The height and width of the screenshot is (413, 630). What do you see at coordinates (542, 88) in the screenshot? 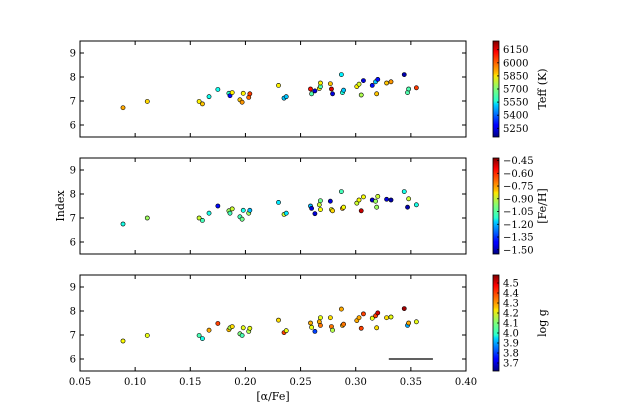
I see `colorbar-label: Teff (K)` at bounding box center [542, 88].